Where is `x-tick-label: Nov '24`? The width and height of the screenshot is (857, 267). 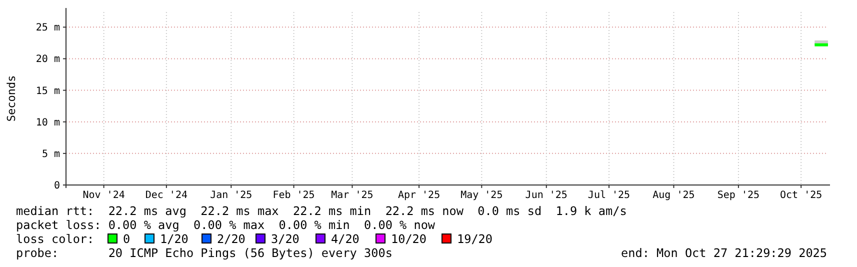 x-tick-label: Nov '24 is located at coordinates (103, 195).